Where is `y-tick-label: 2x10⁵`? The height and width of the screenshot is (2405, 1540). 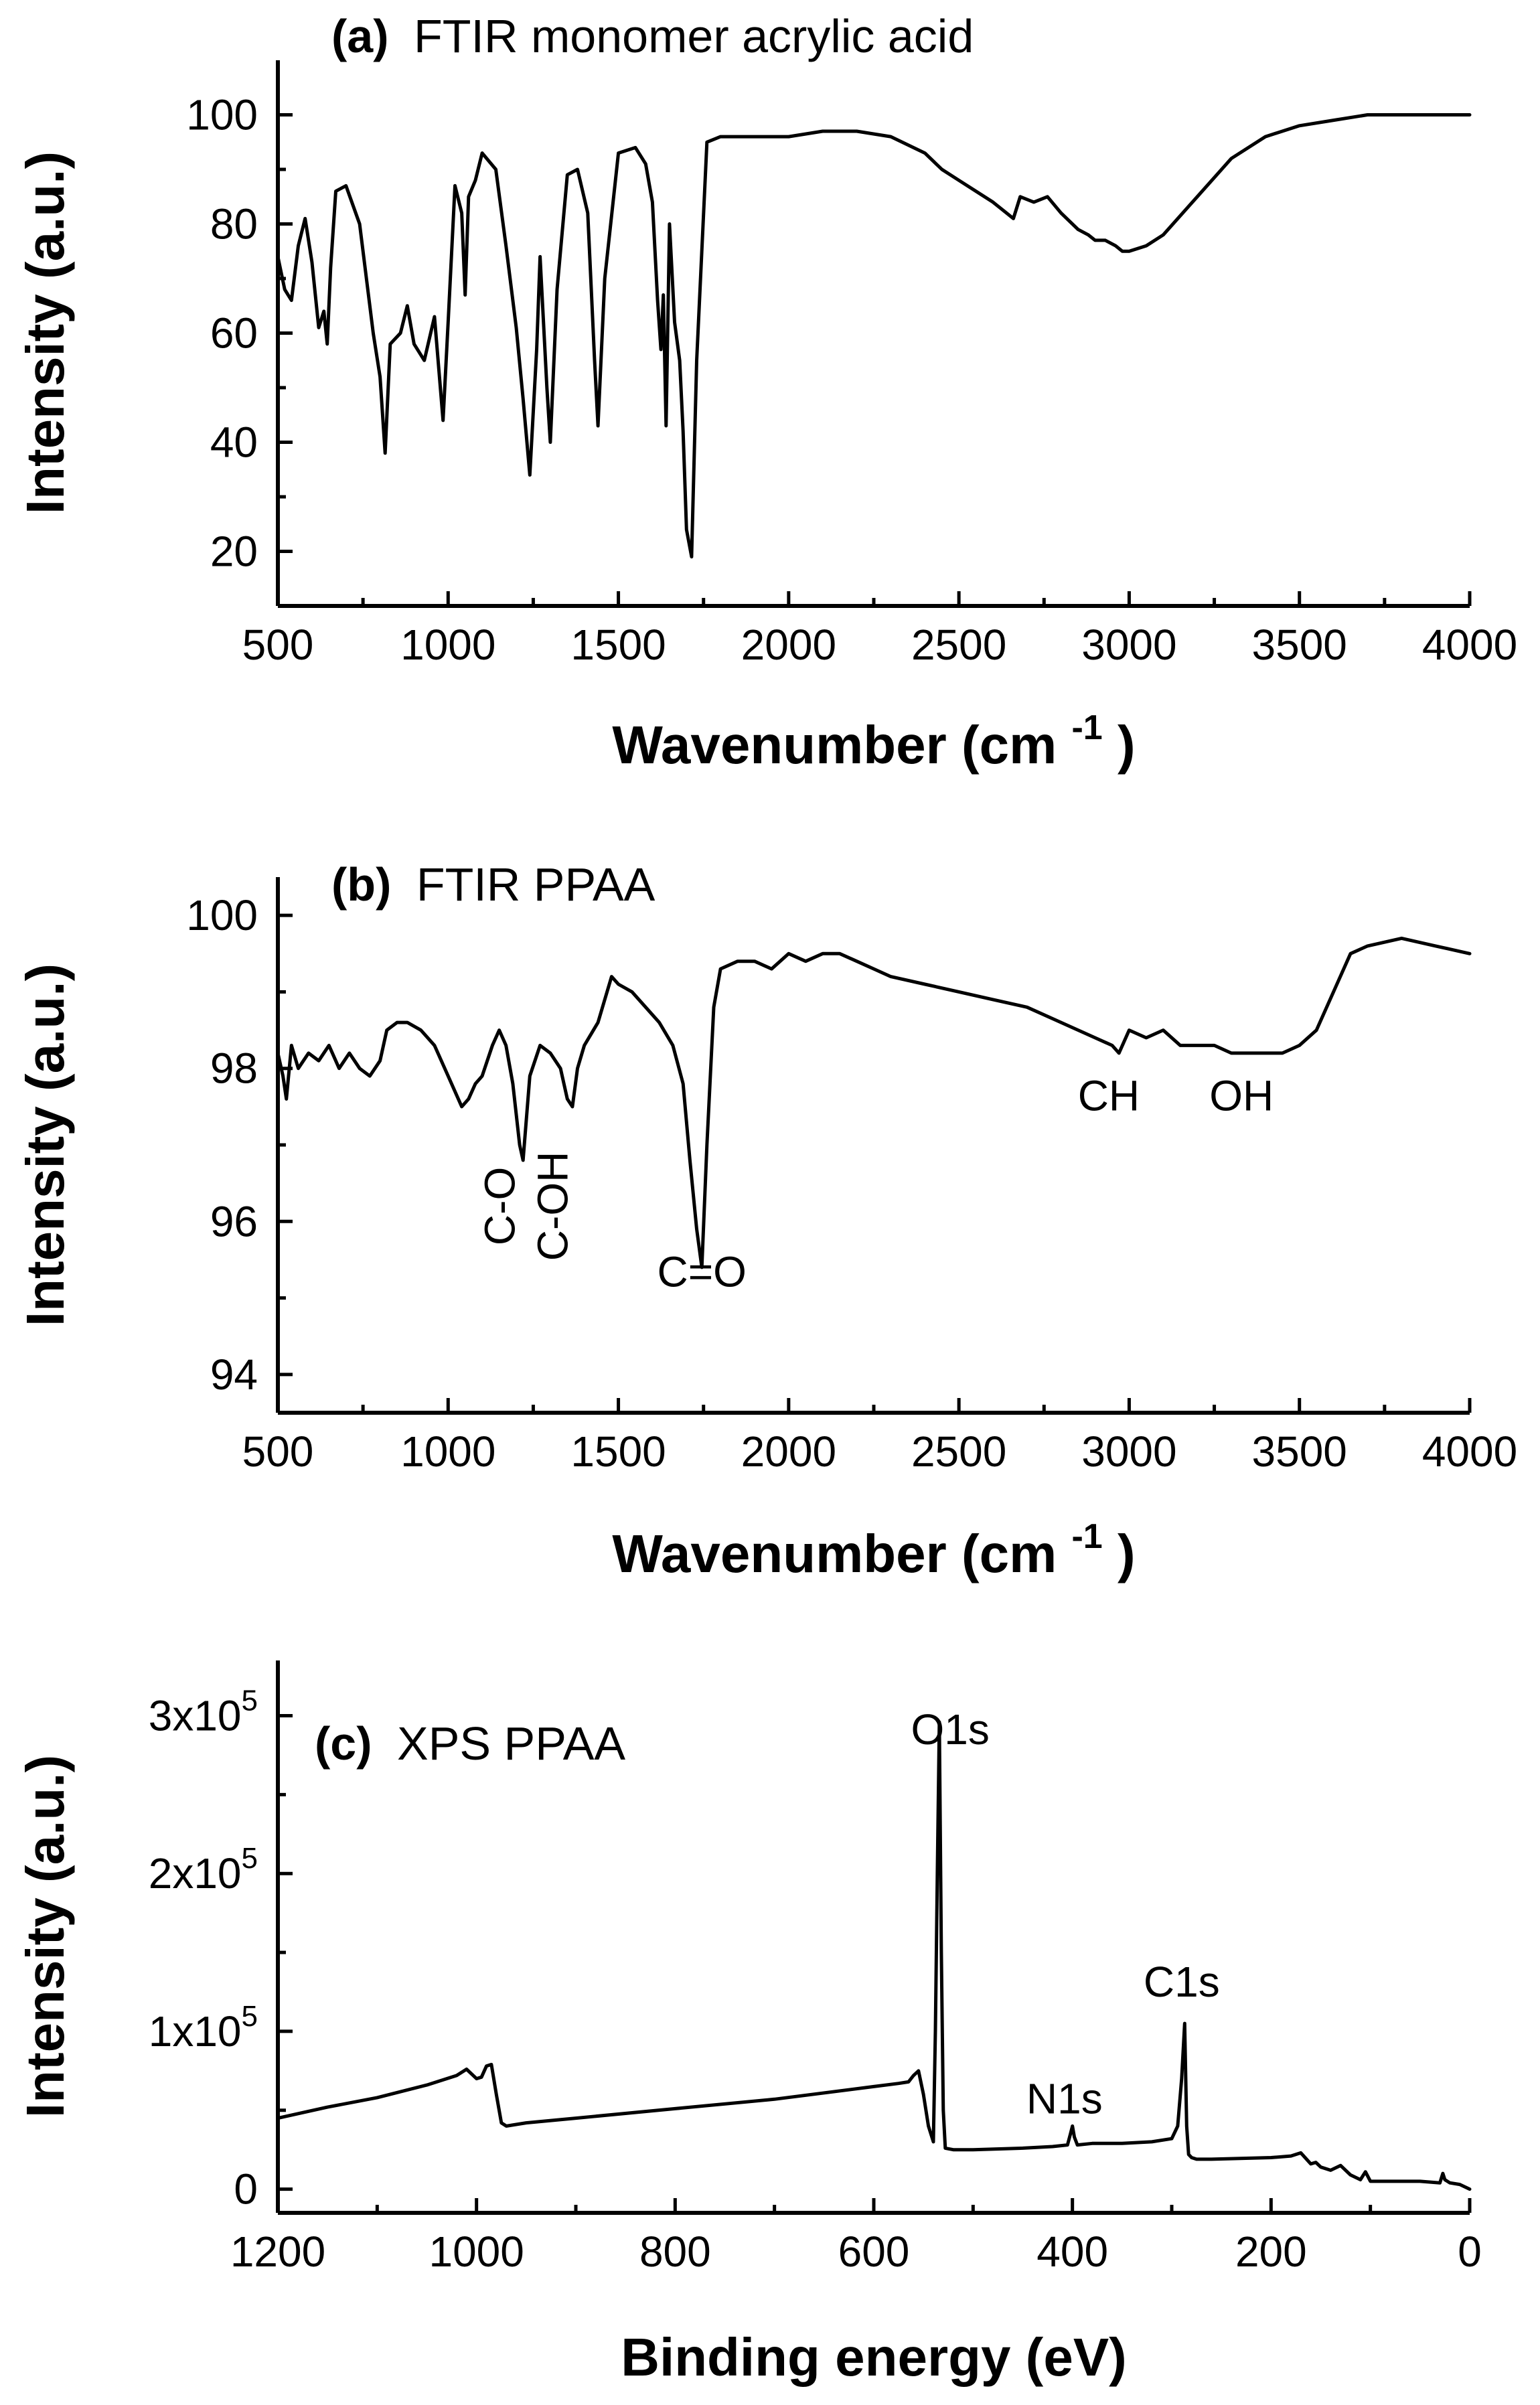 y-tick-label: 2x10⁵ is located at coordinates (204, 1870).